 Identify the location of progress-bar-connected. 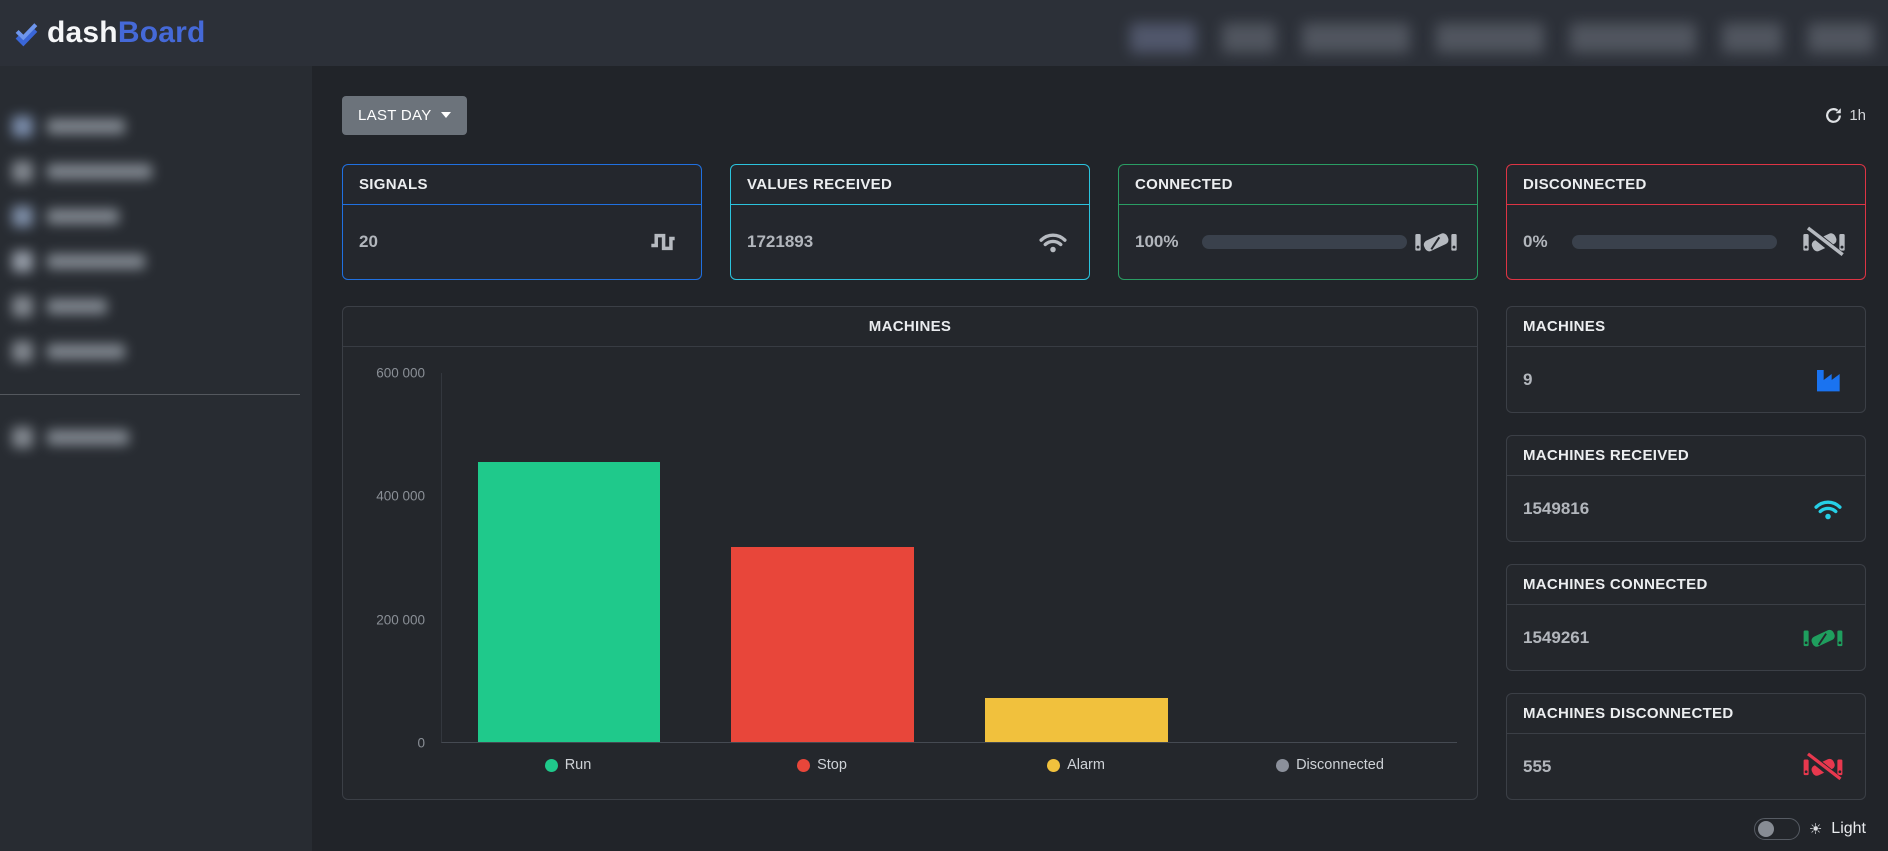
(1305, 242).